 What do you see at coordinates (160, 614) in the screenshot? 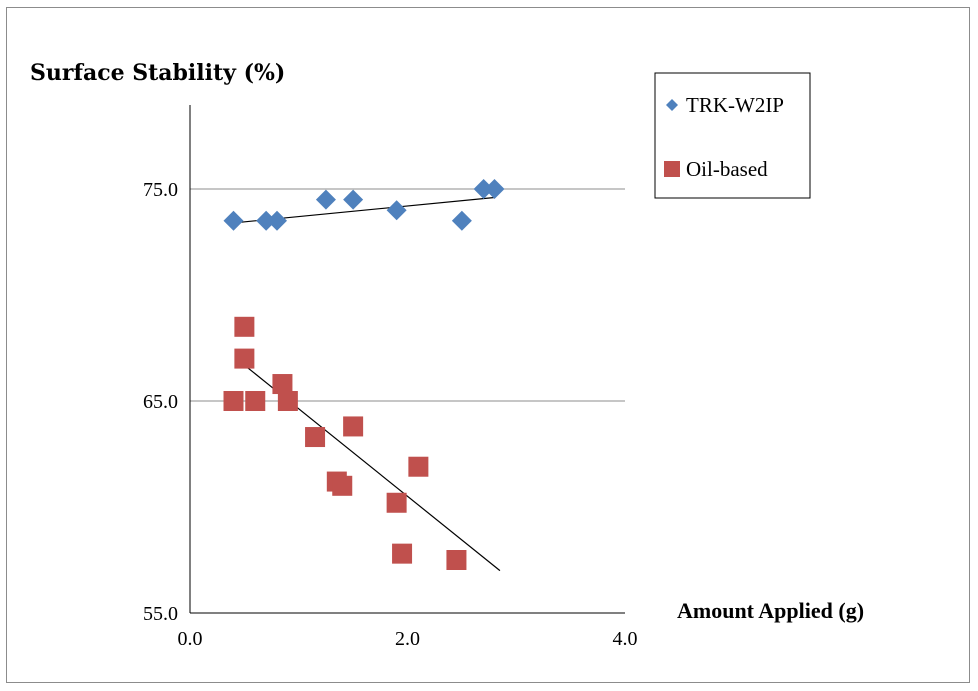
I see `y-tick-label: 55.0` at bounding box center [160, 614].